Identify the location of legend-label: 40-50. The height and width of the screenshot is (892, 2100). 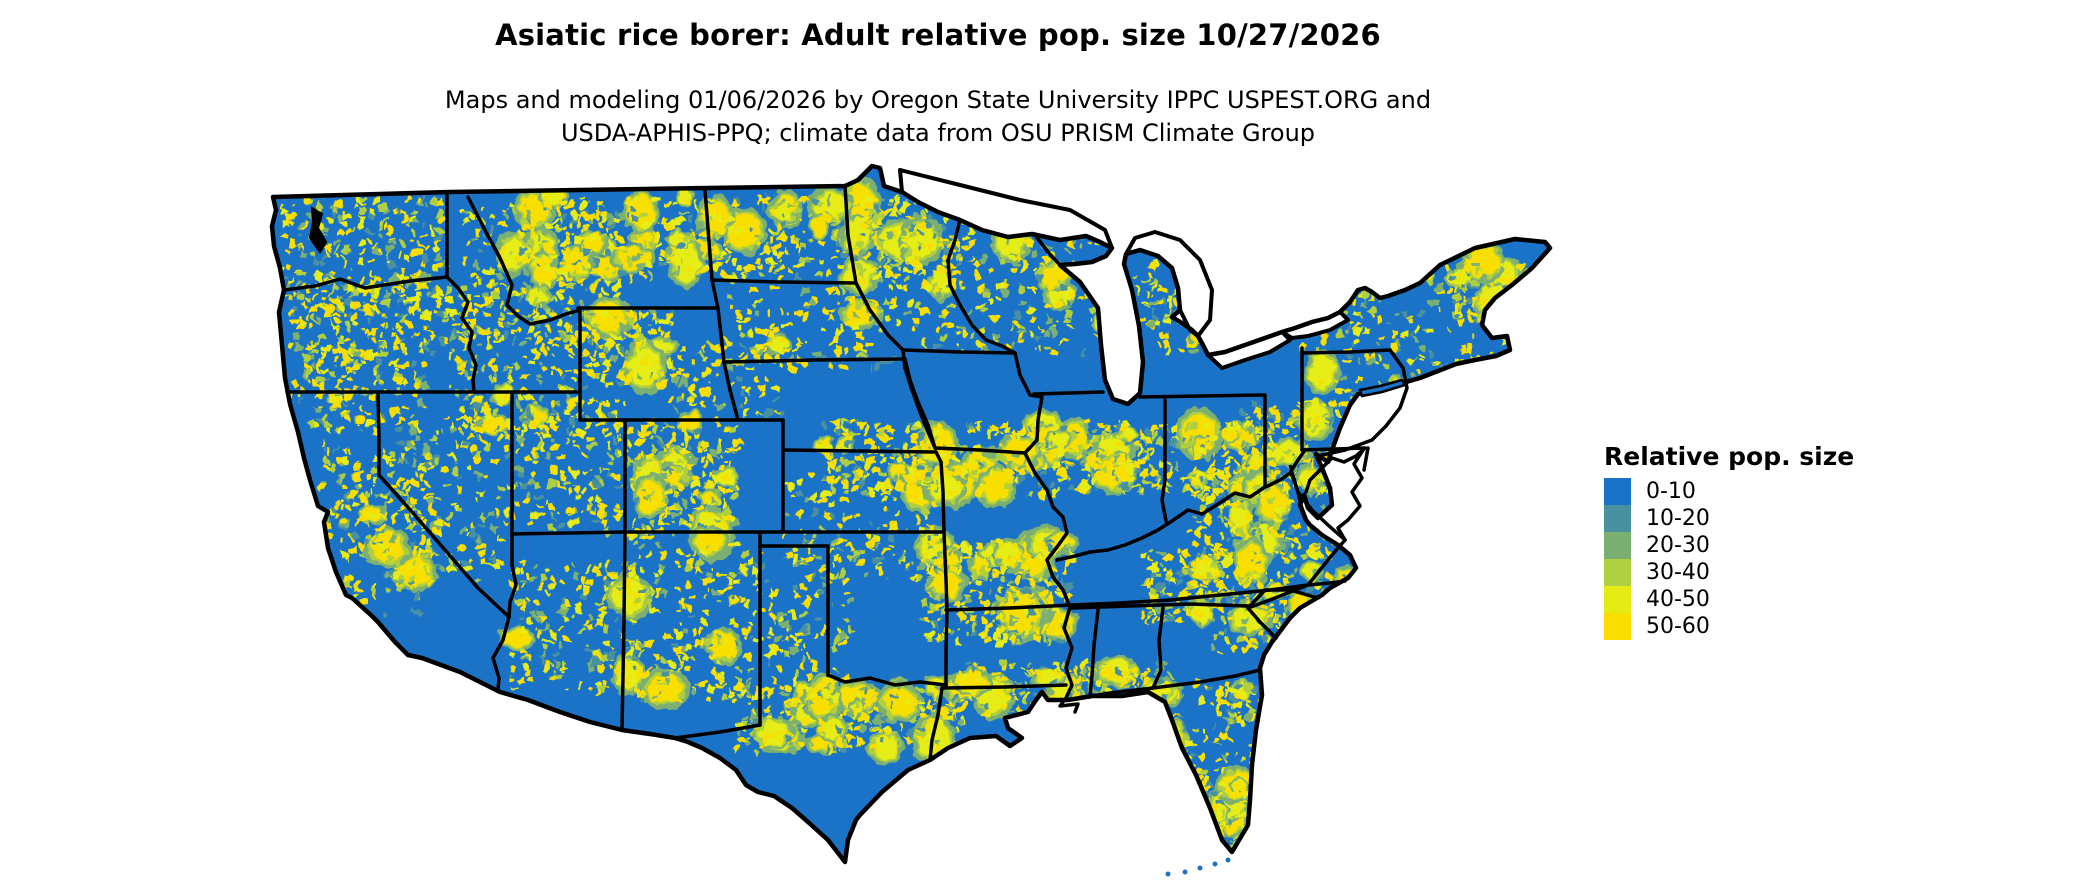
(1678, 599).